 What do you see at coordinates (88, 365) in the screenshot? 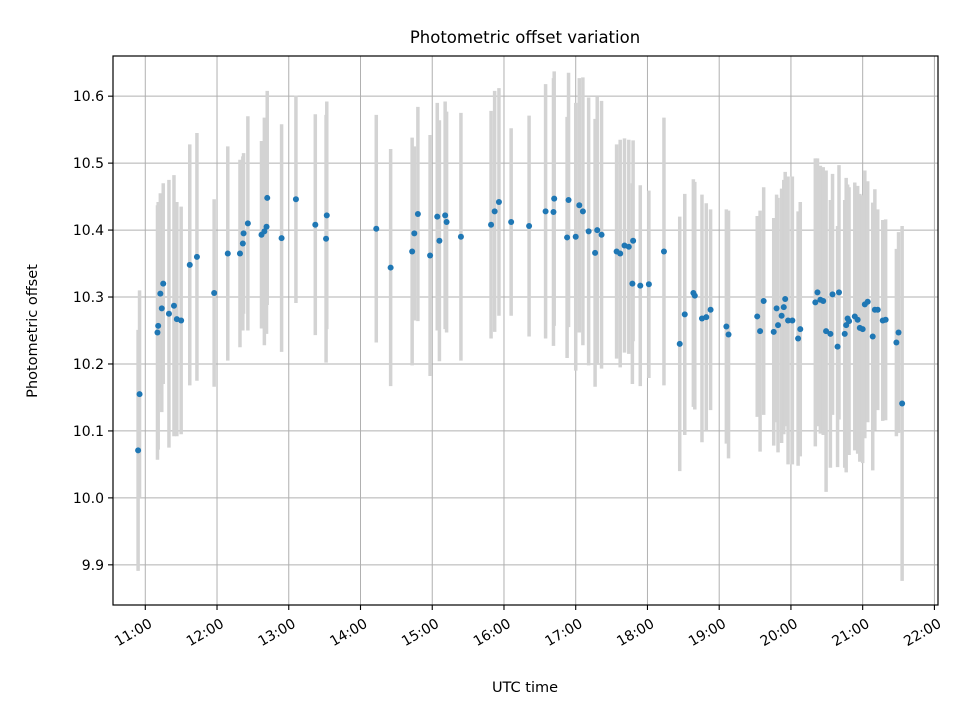
I see `y-tick-label: 10.2` at bounding box center [88, 365].